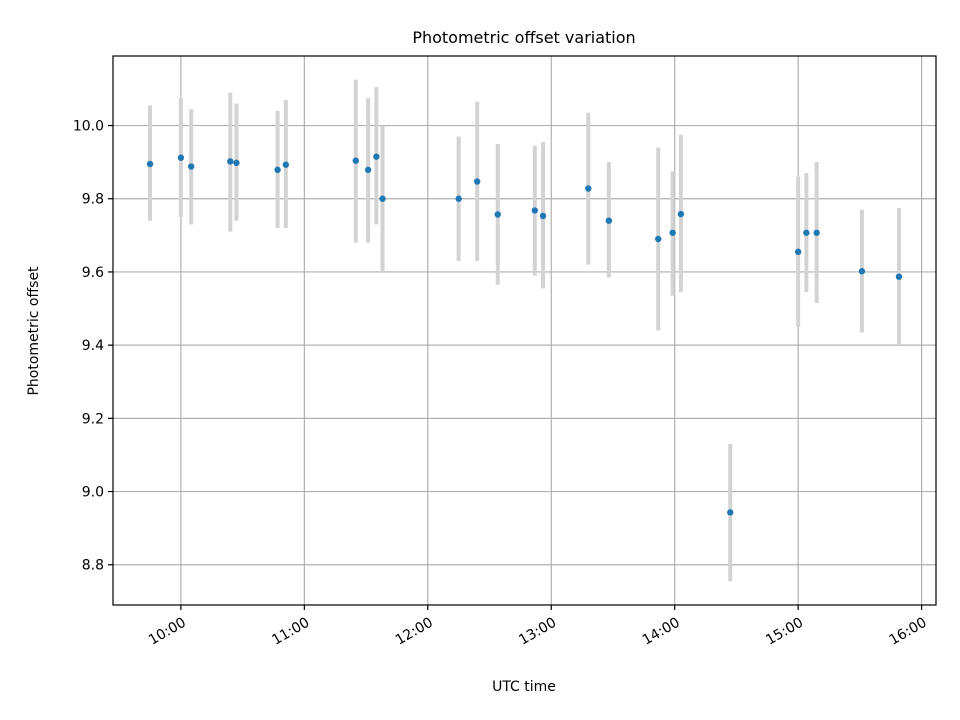  I want to click on x-tick-label: 12:00, so click(414, 632).